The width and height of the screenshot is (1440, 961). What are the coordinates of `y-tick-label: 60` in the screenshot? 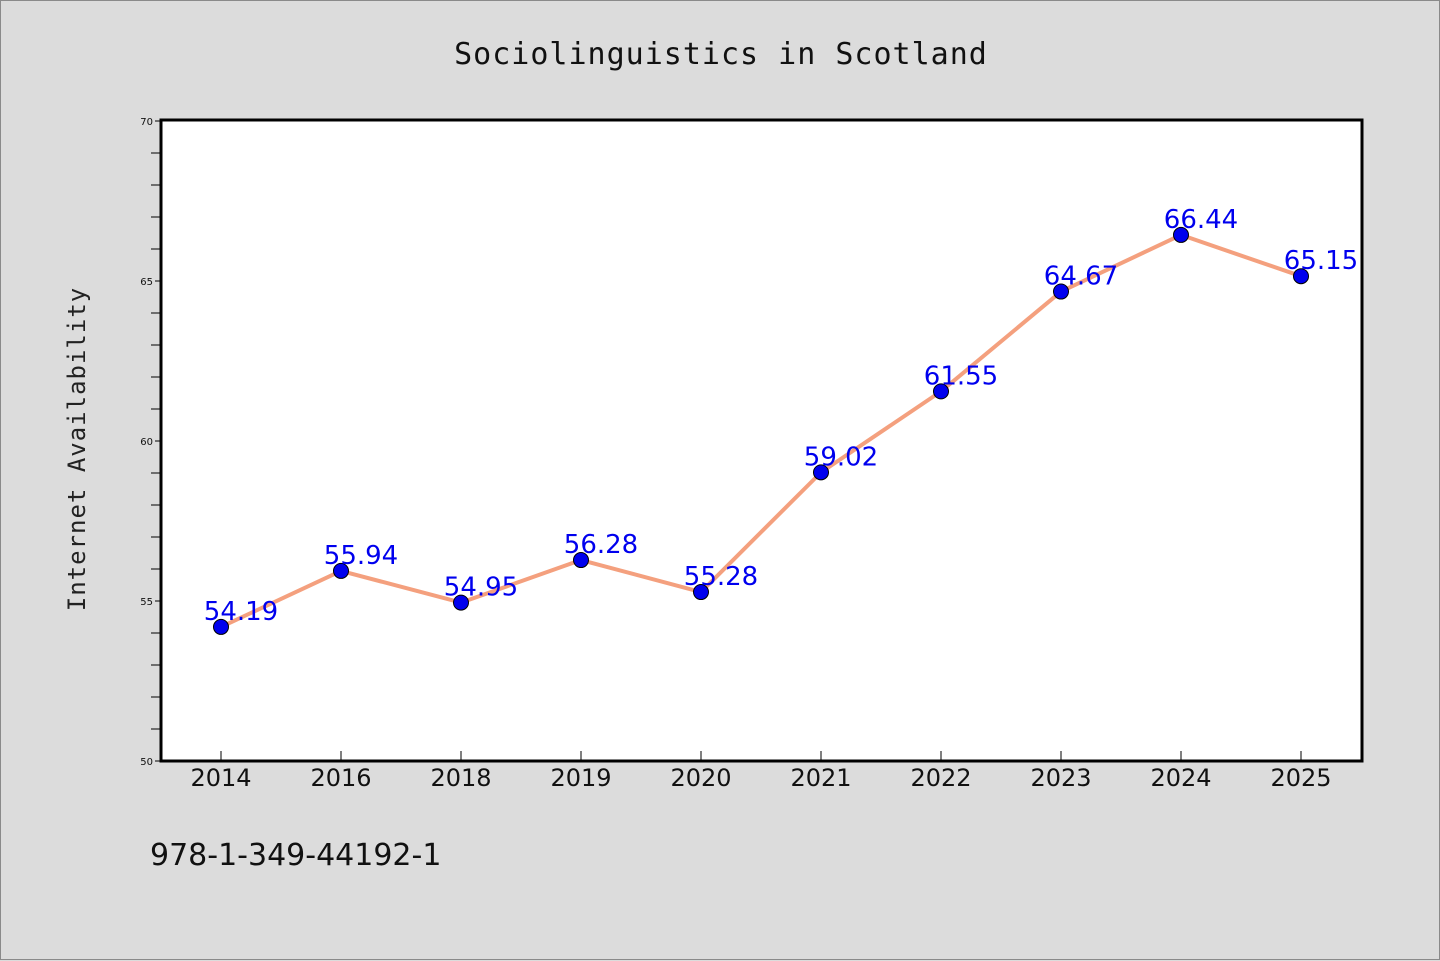 It's located at (146, 442).